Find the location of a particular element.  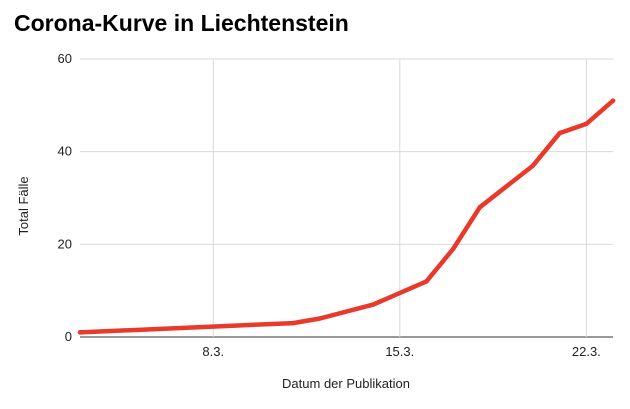

x-tick-label: 8.3. is located at coordinates (213, 351).